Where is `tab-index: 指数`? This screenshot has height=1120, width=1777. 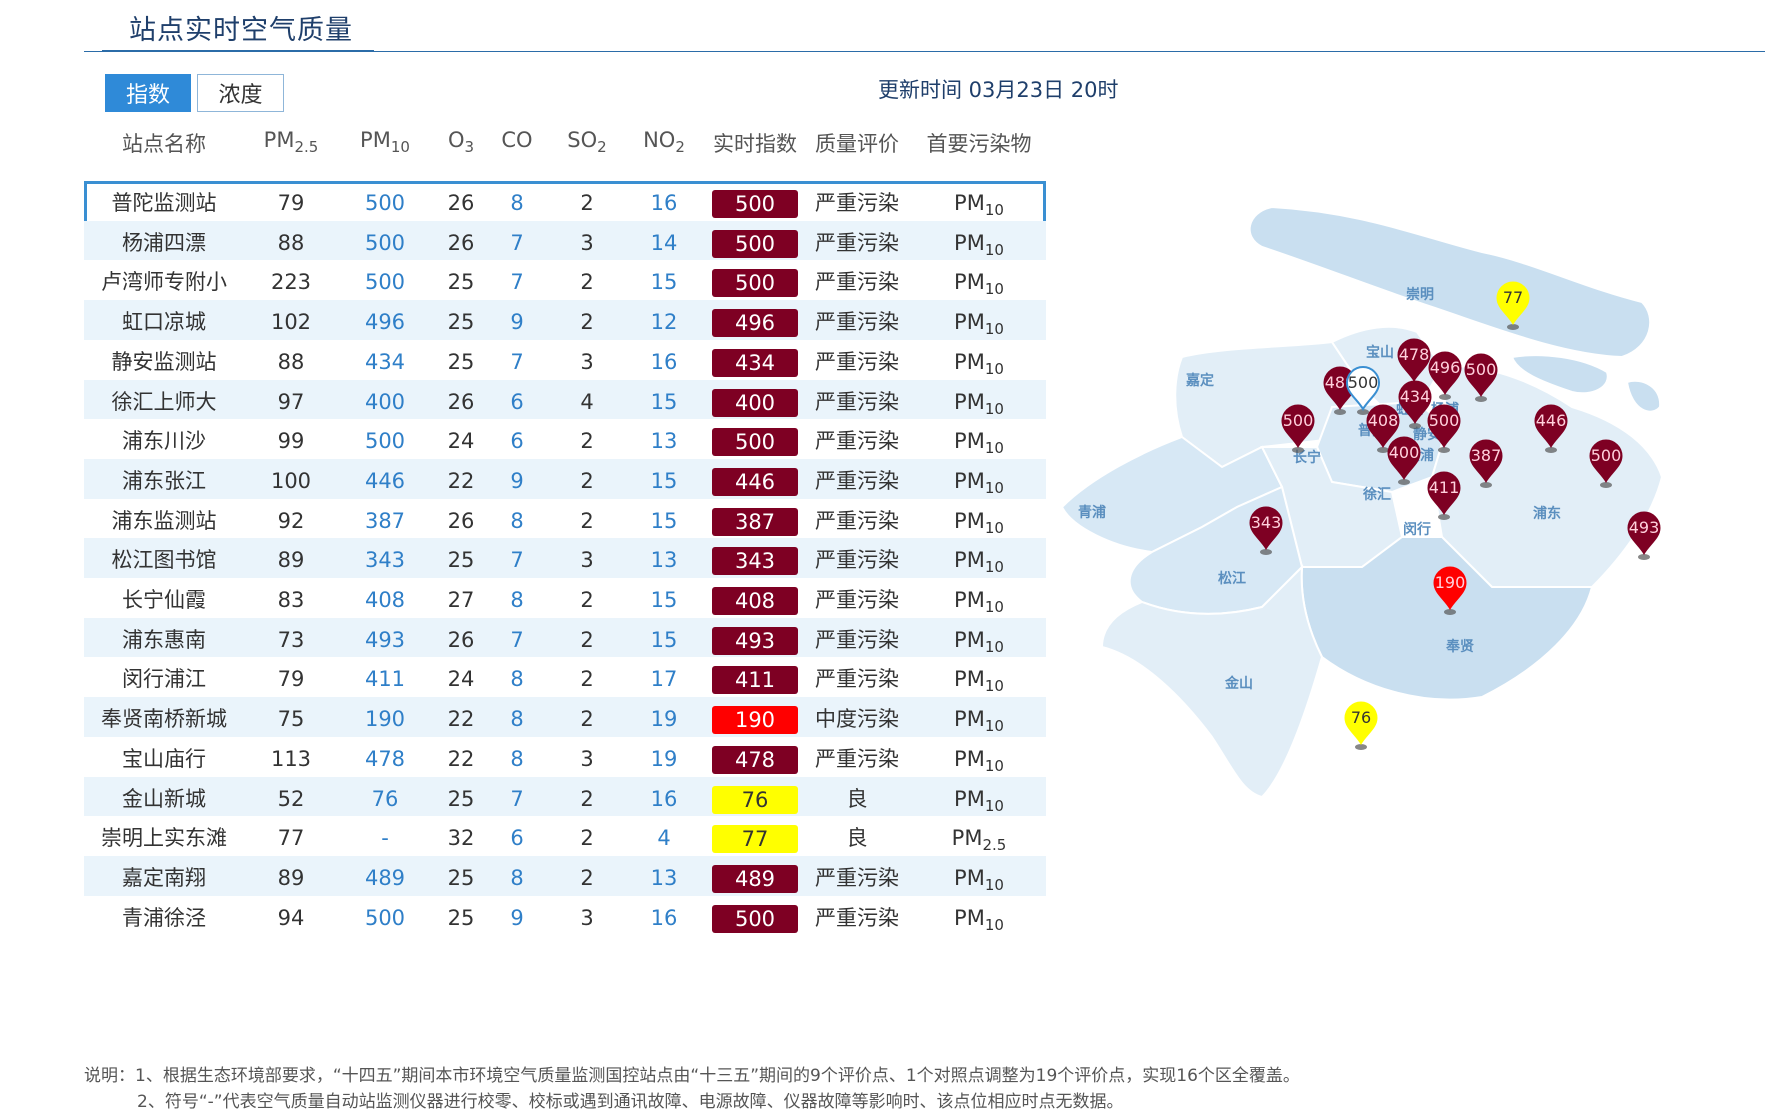
tab-index: 指数 is located at coordinates (148, 93).